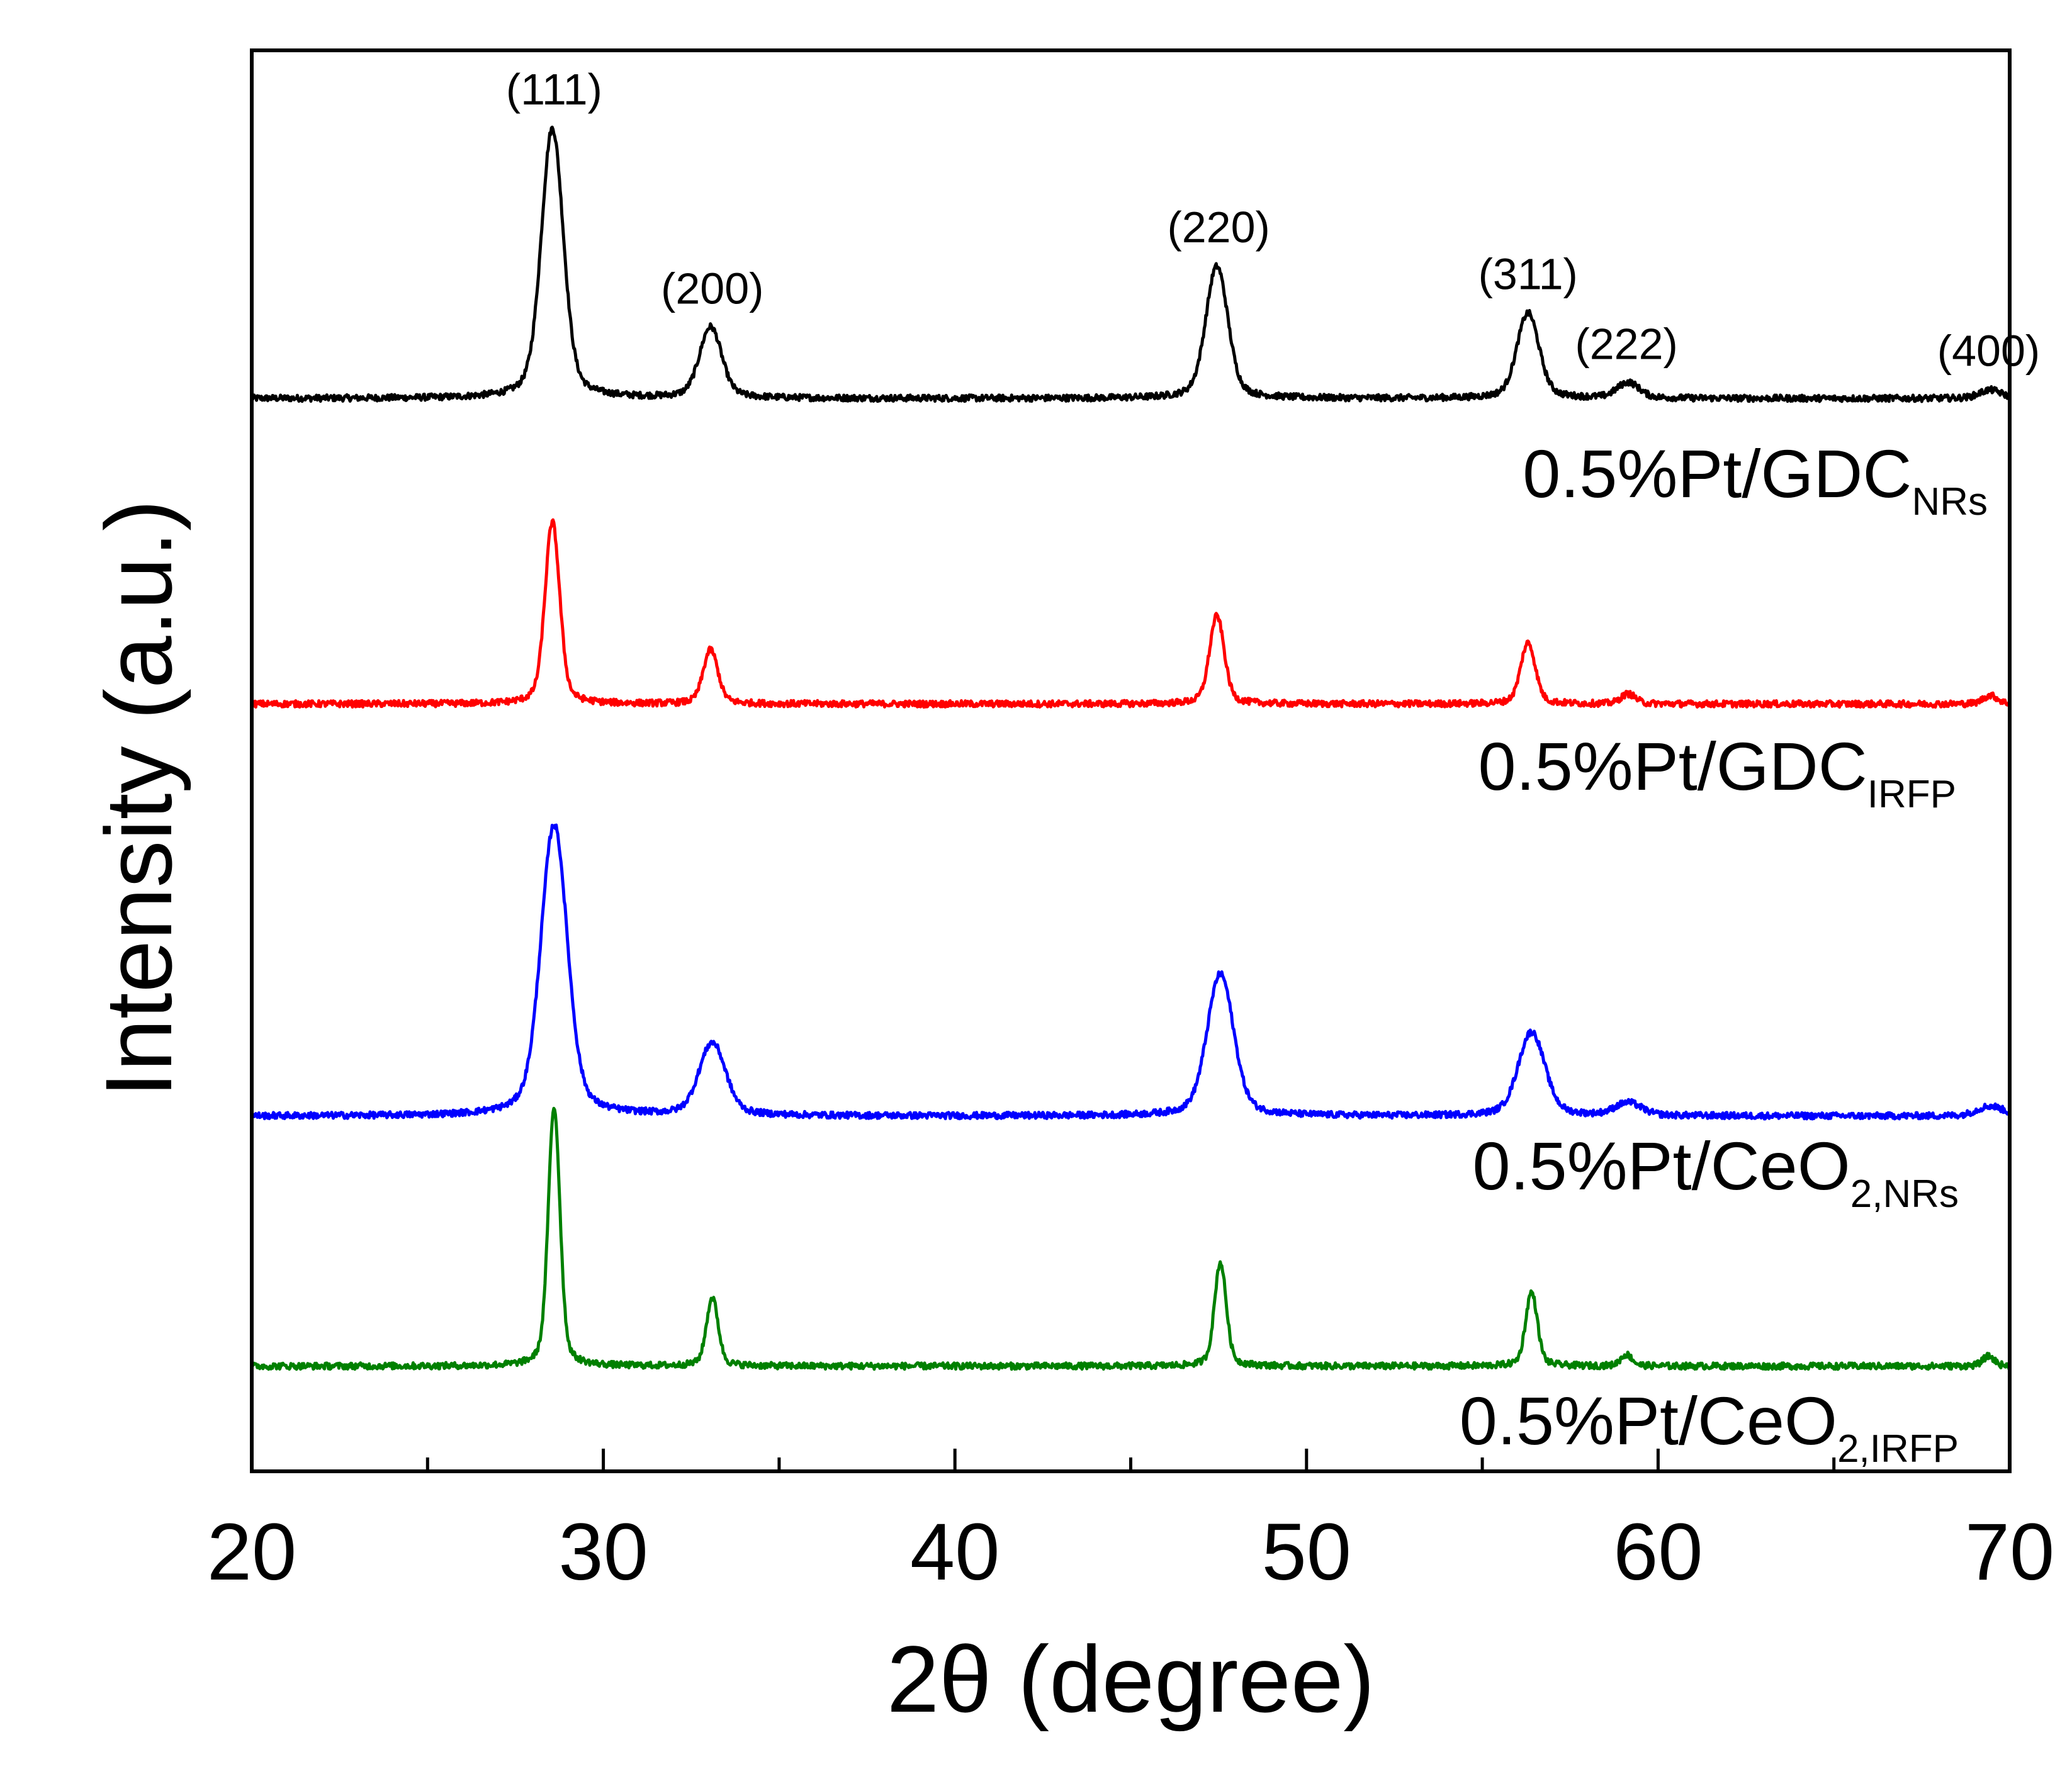  Describe the element at coordinates (1904, 1194) in the screenshot. I see `series-label-sub-2: 2,NRs` at that location.